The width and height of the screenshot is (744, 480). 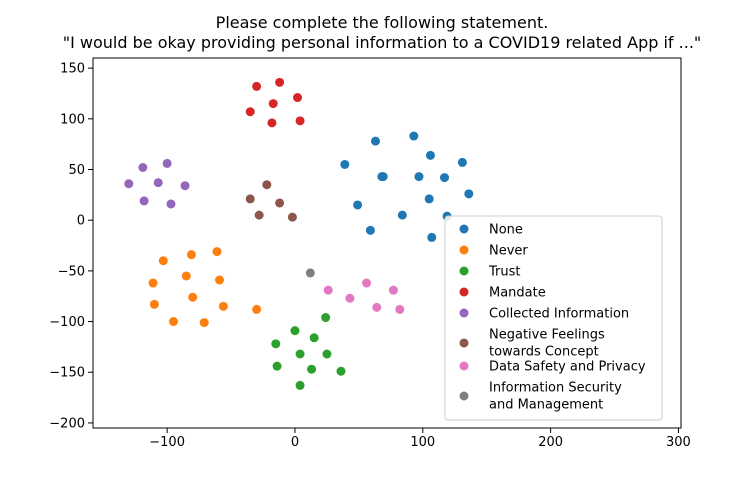 What do you see at coordinates (517, 293) in the screenshot?
I see `legend-label: Mandate` at bounding box center [517, 293].